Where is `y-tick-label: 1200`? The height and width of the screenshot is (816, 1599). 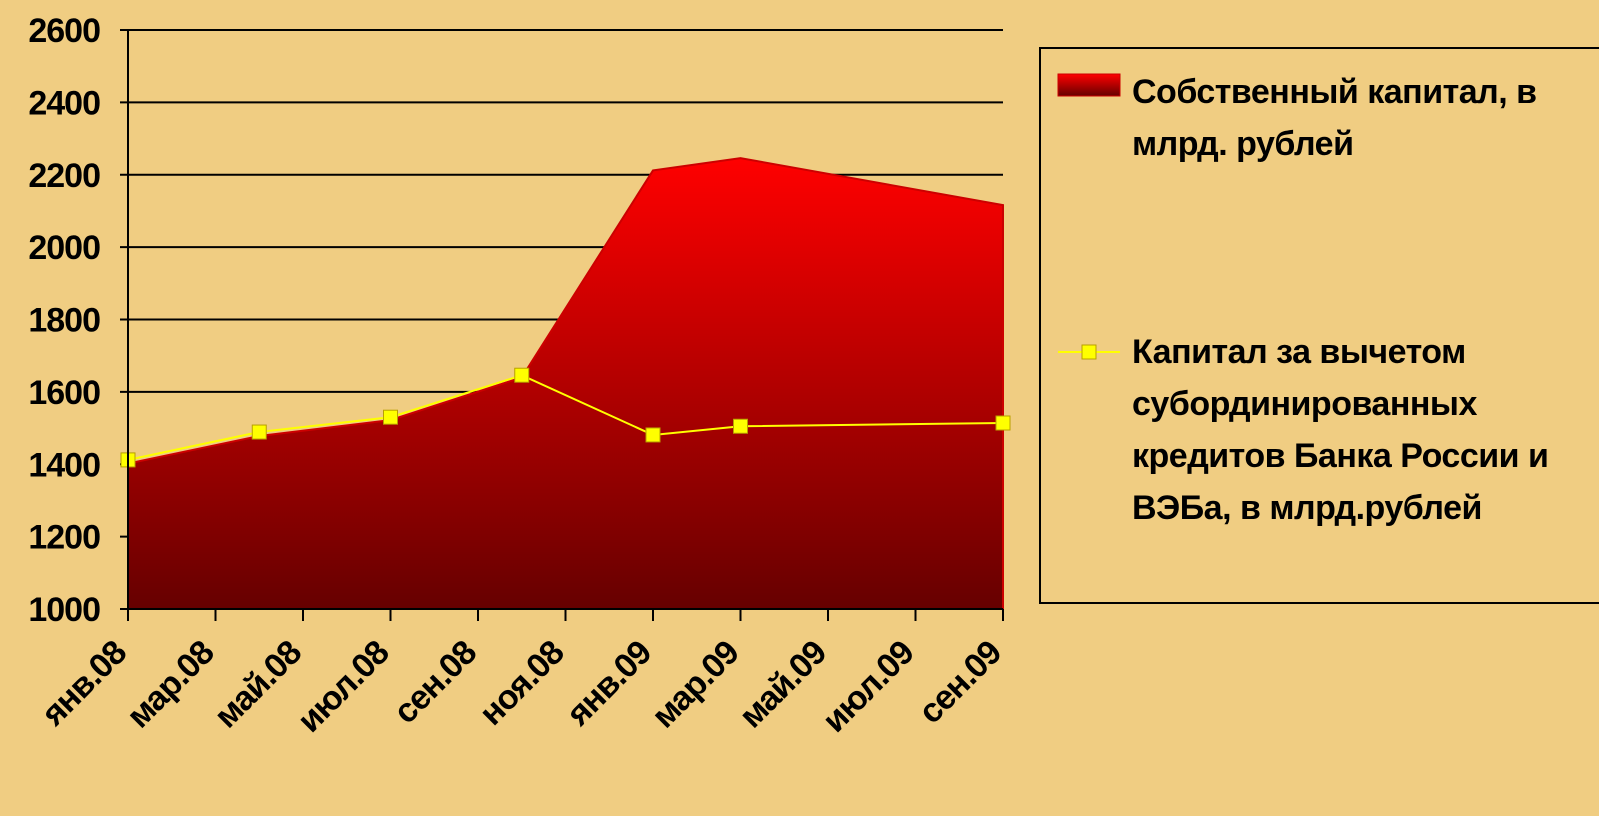
y-tick-label: 1200 is located at coordinates (64, 538).